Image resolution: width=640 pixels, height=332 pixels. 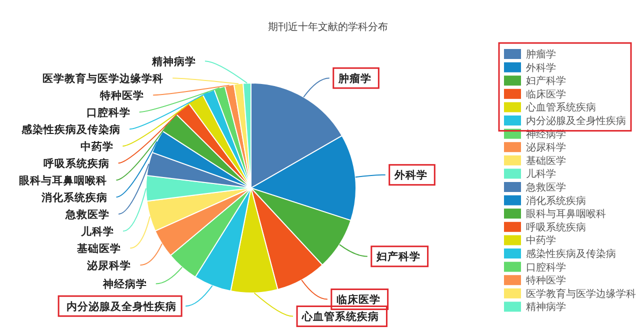 What do you see at coordinates (63, 180) in the screenshot?
I see `slice-label: 眼科与耳鼻咽喉科` at bounding box center [63, 180].